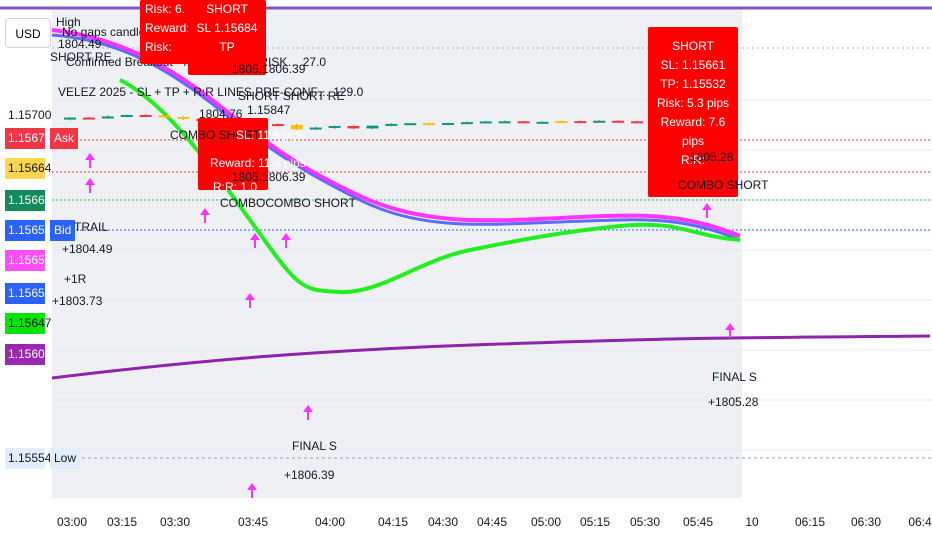 The height and width of the screenshot is (550, 932). What do you see at coordinates (693, 160) in the screenshot?
I see `right-short-box-line: R:R:` at bounding box center [693, 160].